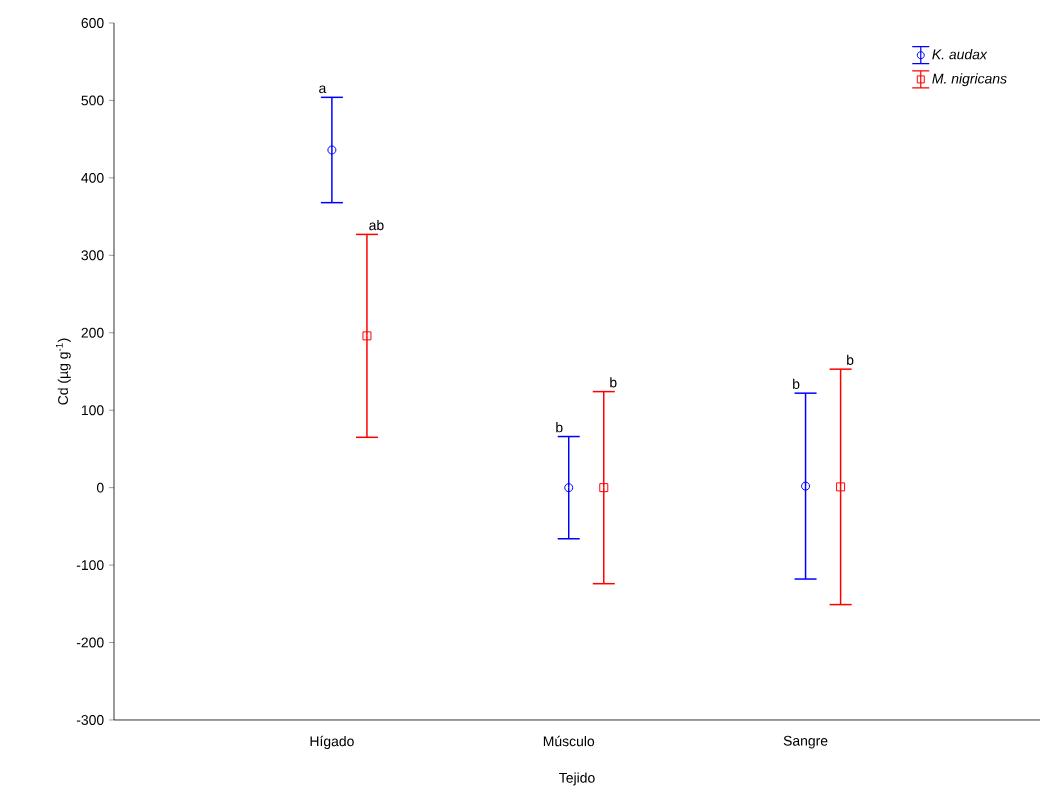 This screenshot has width=1051, height=805. Describe the element at coordinates (332, 742) in the screenshot. I see `x-tick-label: Hígado` at that location.